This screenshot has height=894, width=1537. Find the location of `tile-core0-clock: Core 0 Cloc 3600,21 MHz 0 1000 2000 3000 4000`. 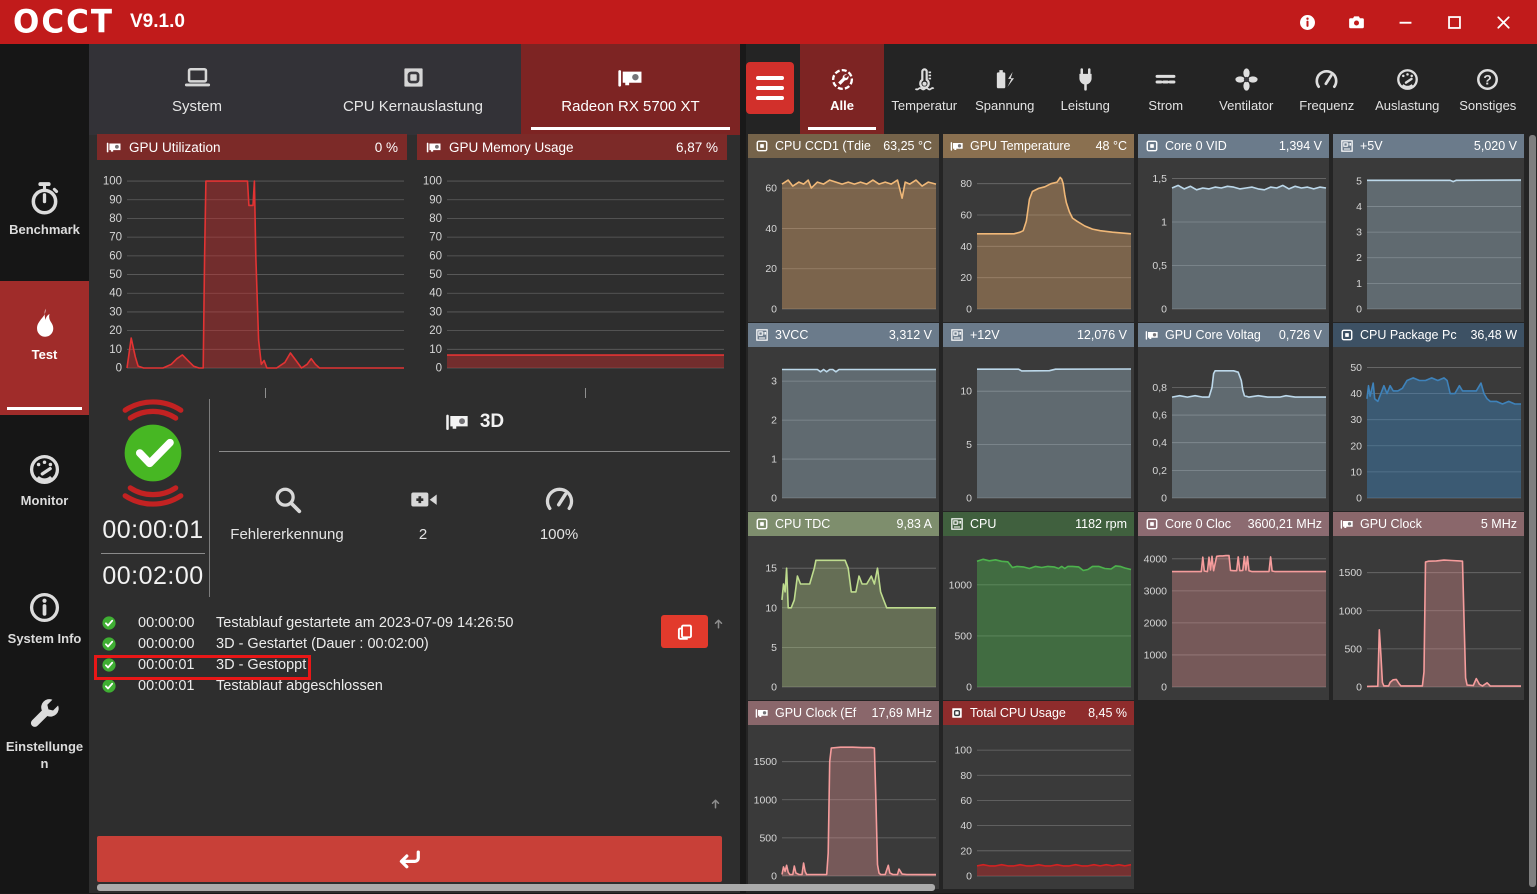

tile-core0-clock: Core 0 Cloc 3600,21 MHz 0 1000 2000 3000 4000 is located at coordinates (1233, 606).